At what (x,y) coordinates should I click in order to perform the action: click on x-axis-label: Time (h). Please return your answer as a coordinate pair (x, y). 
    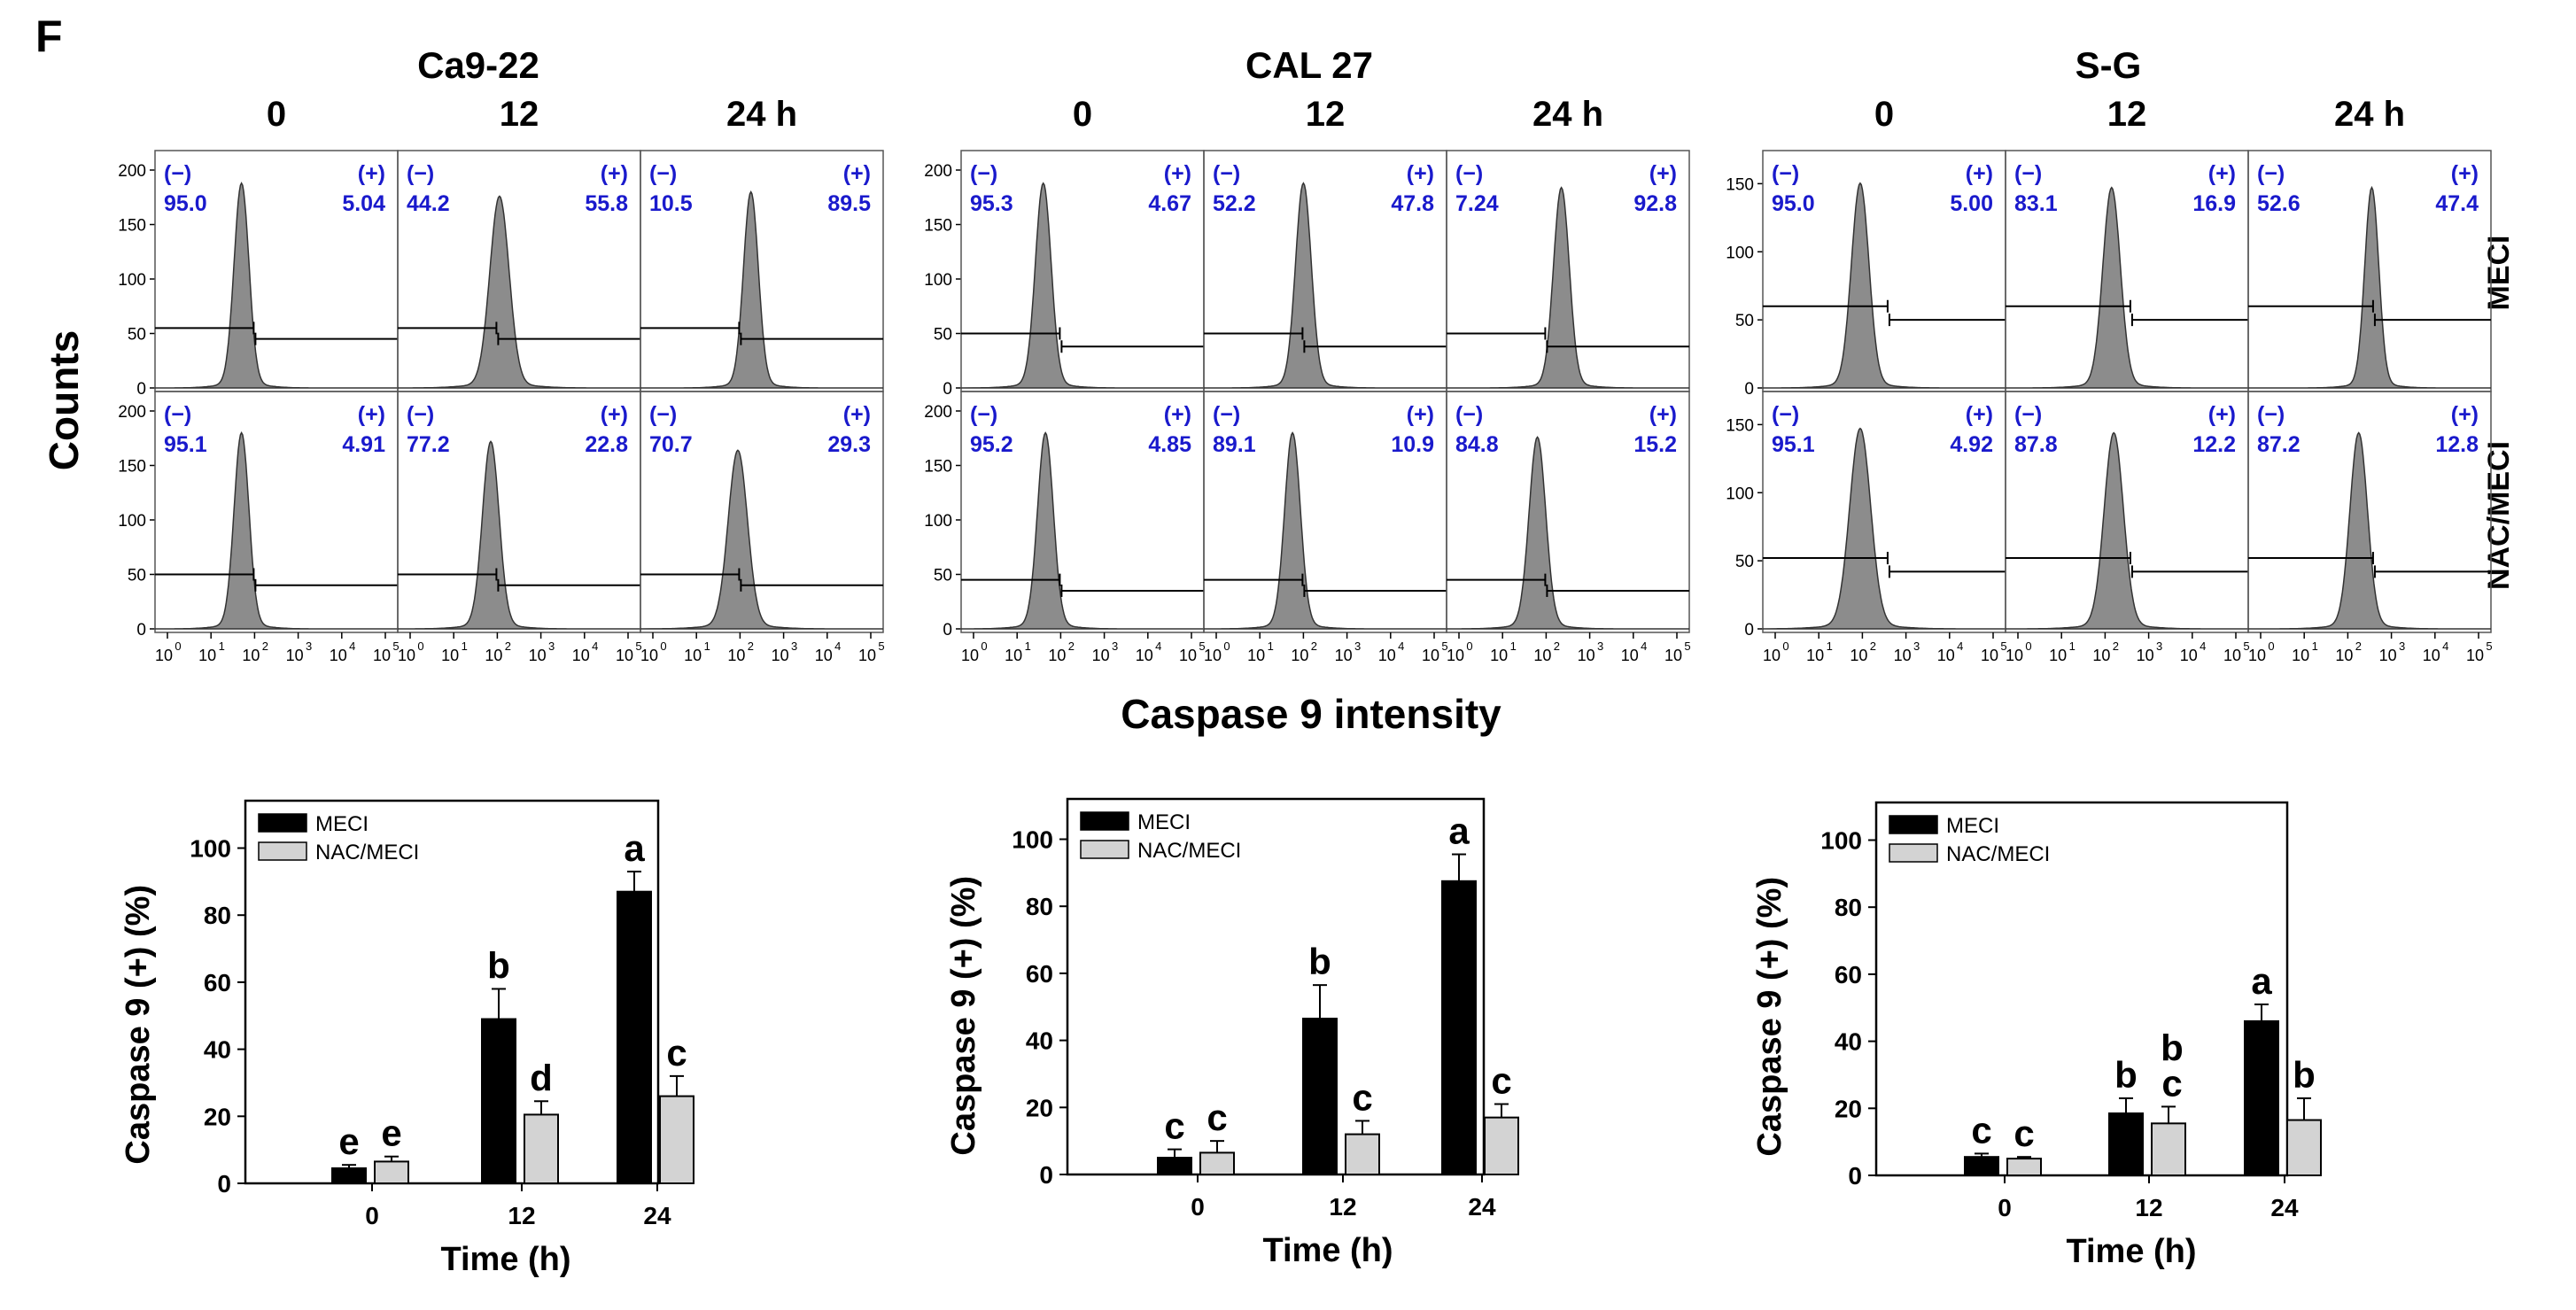
    Looking at the image, I should click on (1327, 1251).